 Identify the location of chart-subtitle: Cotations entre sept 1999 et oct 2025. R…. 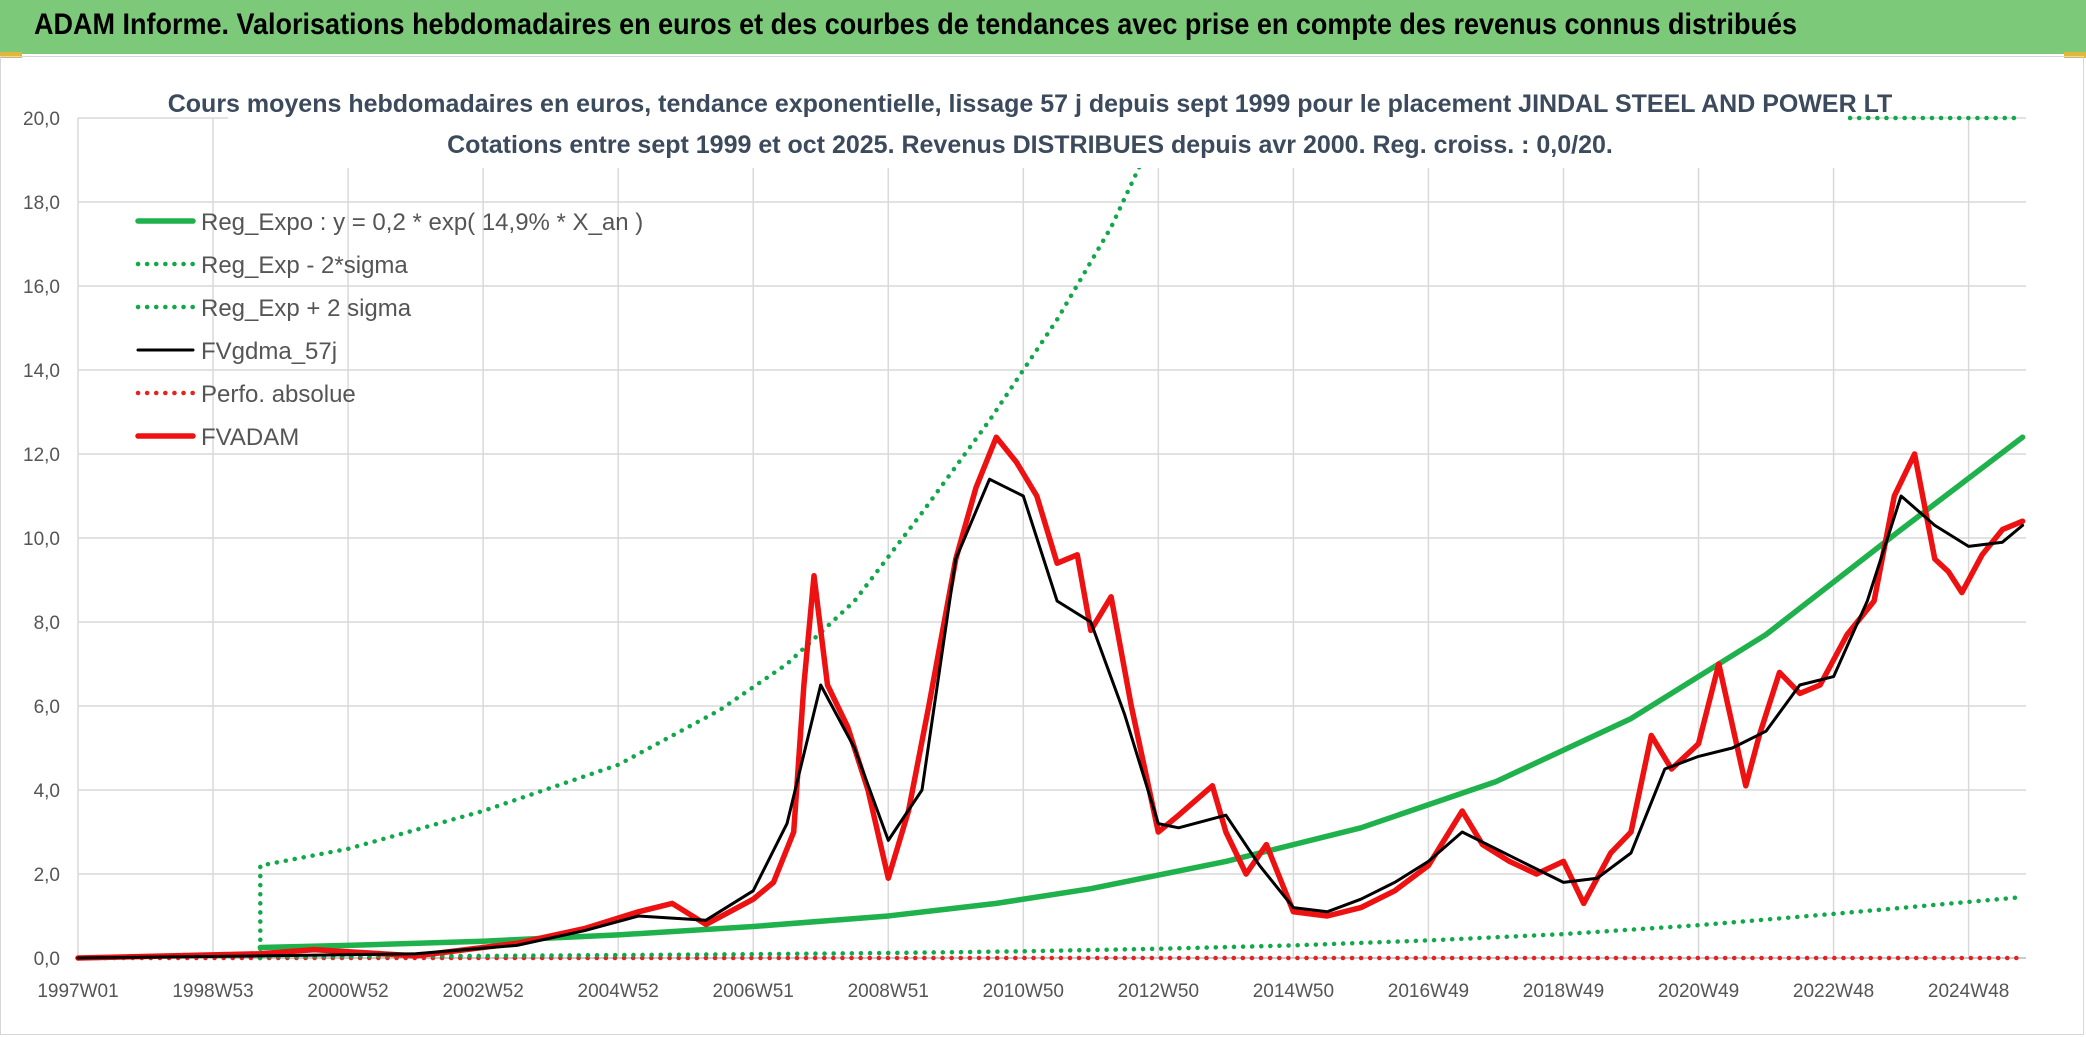
(1030, 145).